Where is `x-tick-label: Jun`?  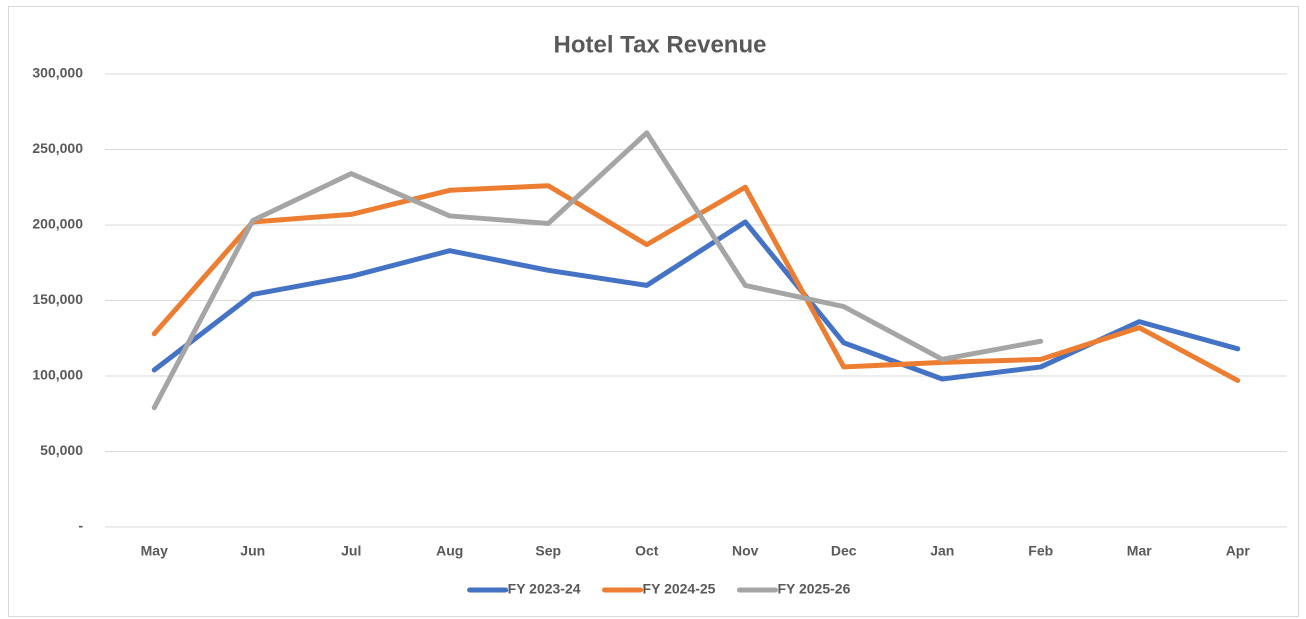
x-tick-label: Jun is located at coordinates (252, 551).